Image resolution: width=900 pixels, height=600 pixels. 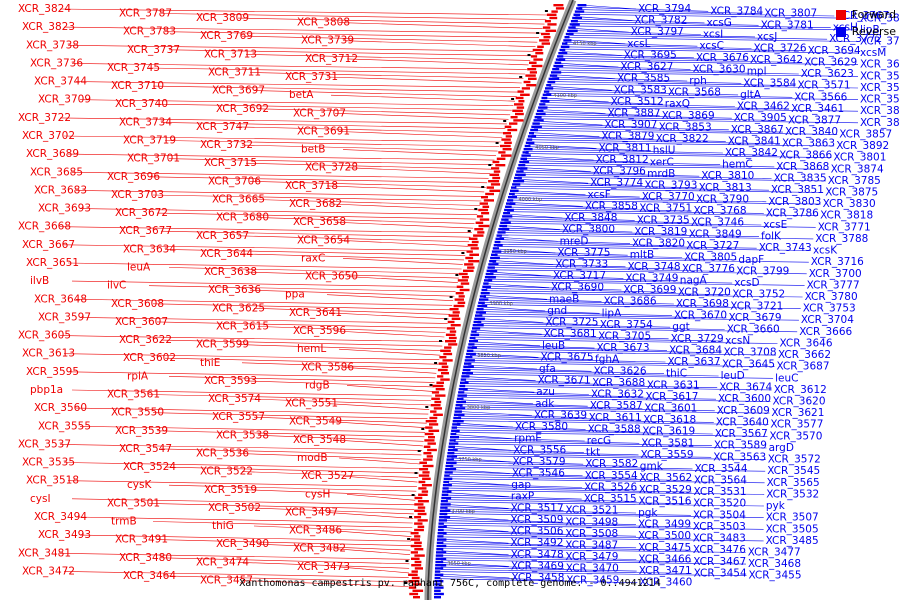 I want to click on gene-label: XCR_3565, so click(x=793, y=483).